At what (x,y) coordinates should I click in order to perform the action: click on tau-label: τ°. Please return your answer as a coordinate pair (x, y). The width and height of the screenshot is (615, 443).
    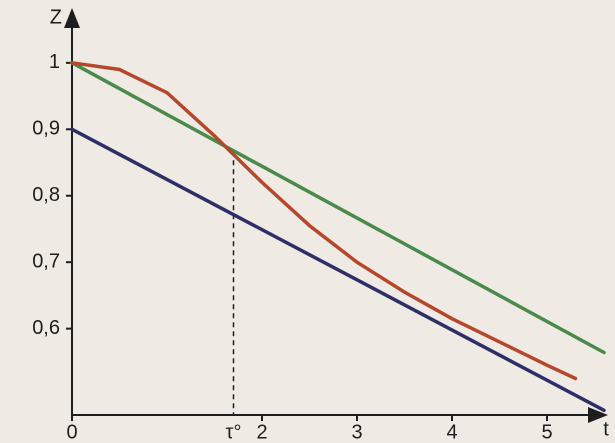
    Looking at the image, I should click on (234, 432).